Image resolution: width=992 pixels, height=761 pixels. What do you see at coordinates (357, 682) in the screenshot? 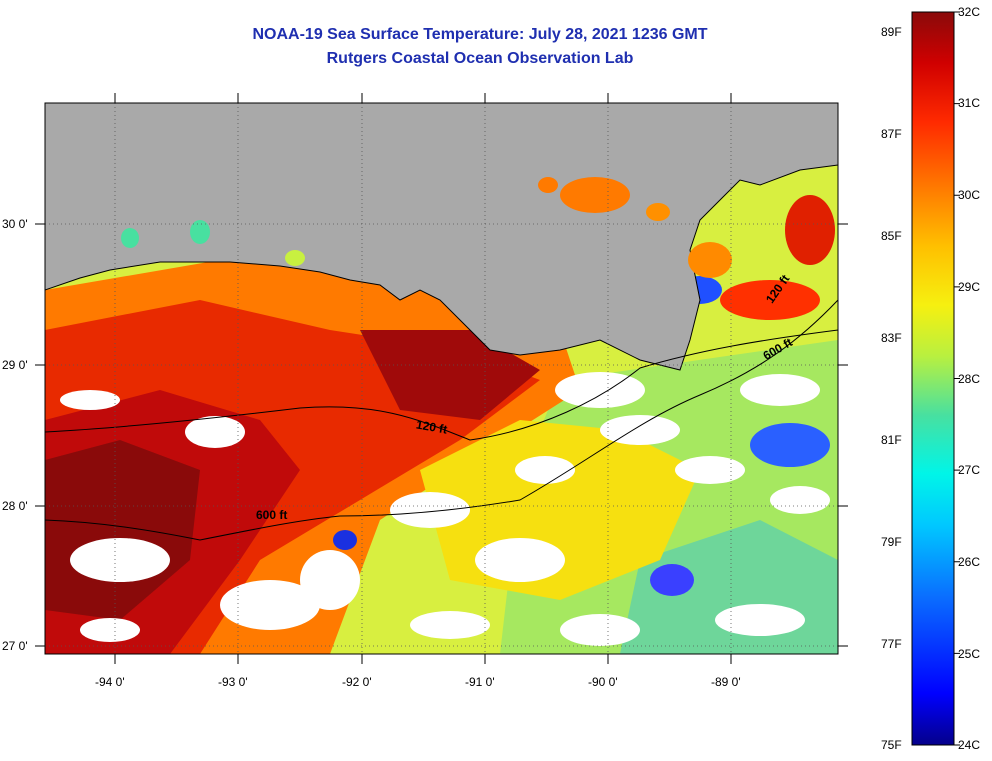
I see `lon-label-92: -92 0'` at bounding box center [357, 682].